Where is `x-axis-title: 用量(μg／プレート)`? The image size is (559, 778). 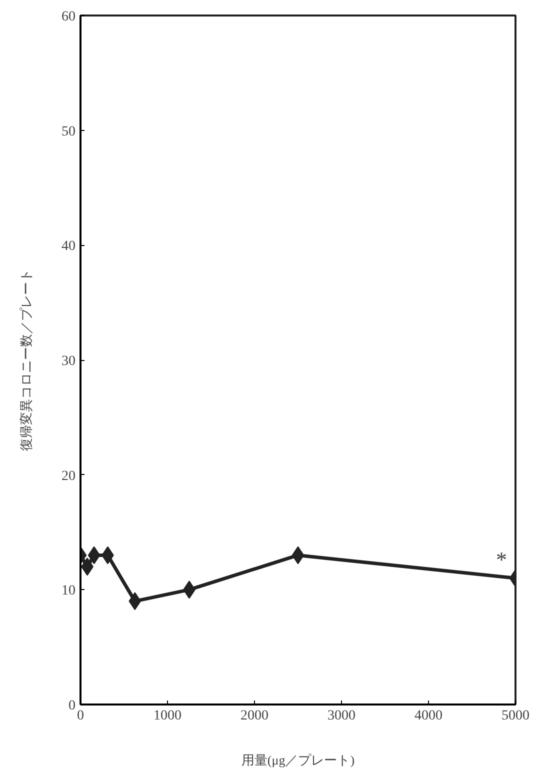
x-axis-title: 用量(μg／プレート) is located at coordinates (298, 760).